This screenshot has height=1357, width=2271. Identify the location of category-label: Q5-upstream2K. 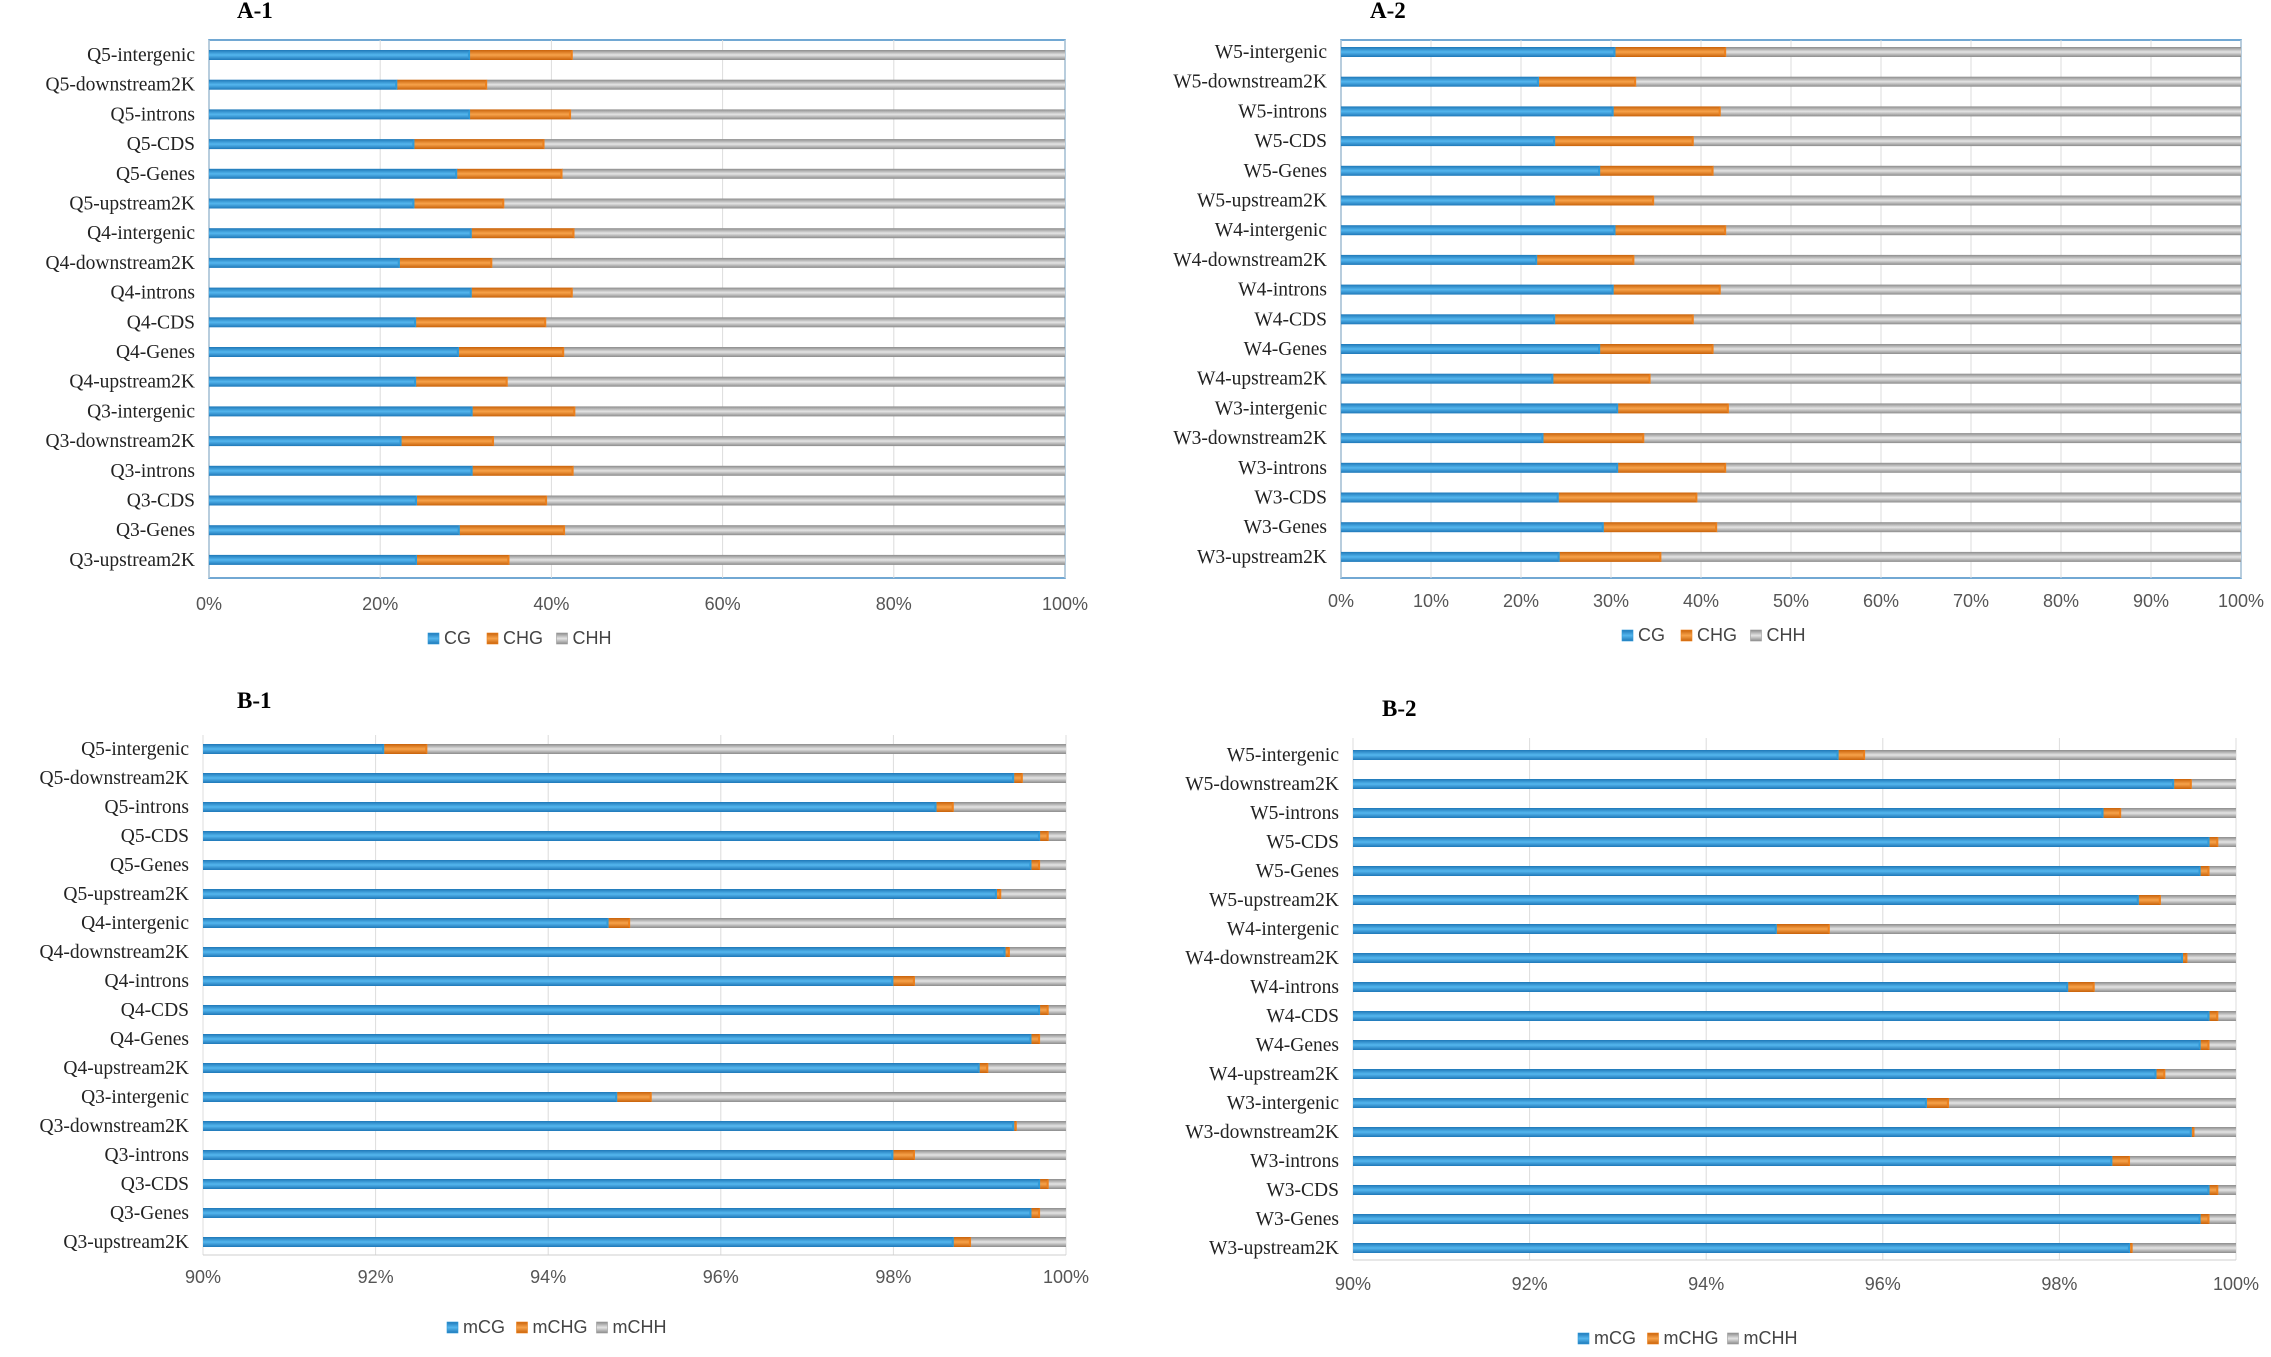
(132, 204).